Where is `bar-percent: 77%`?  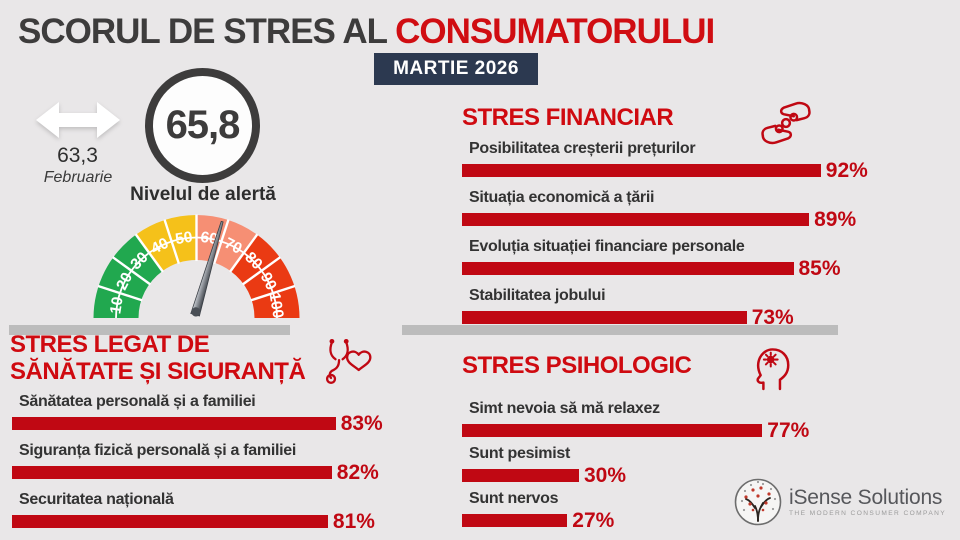 bar-percent: 77% is located at coordinates (788, 430).